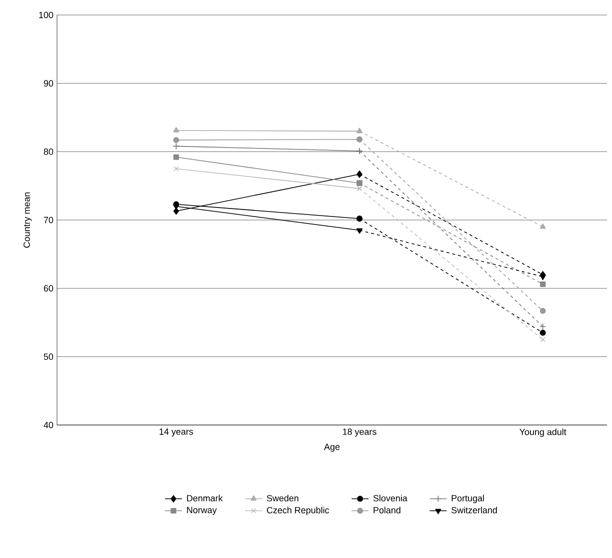 The width and height of the screenshot is (612, 558). What do you see at coordinates (49, 83) in the screenshot?
I see `y-tick-label: 90` at bounding box center [49, 83].